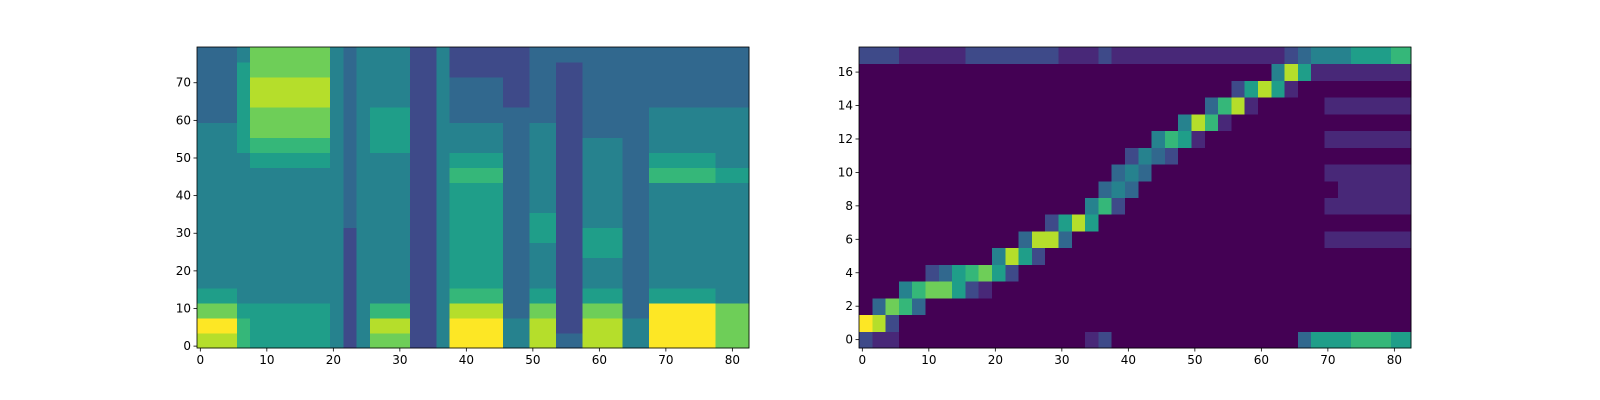 The height and width of the screenshot is (400, 1600). Describe the element at coordinates (928, 360) in the screenshot. I see `x-tick-label: 10` at that location.